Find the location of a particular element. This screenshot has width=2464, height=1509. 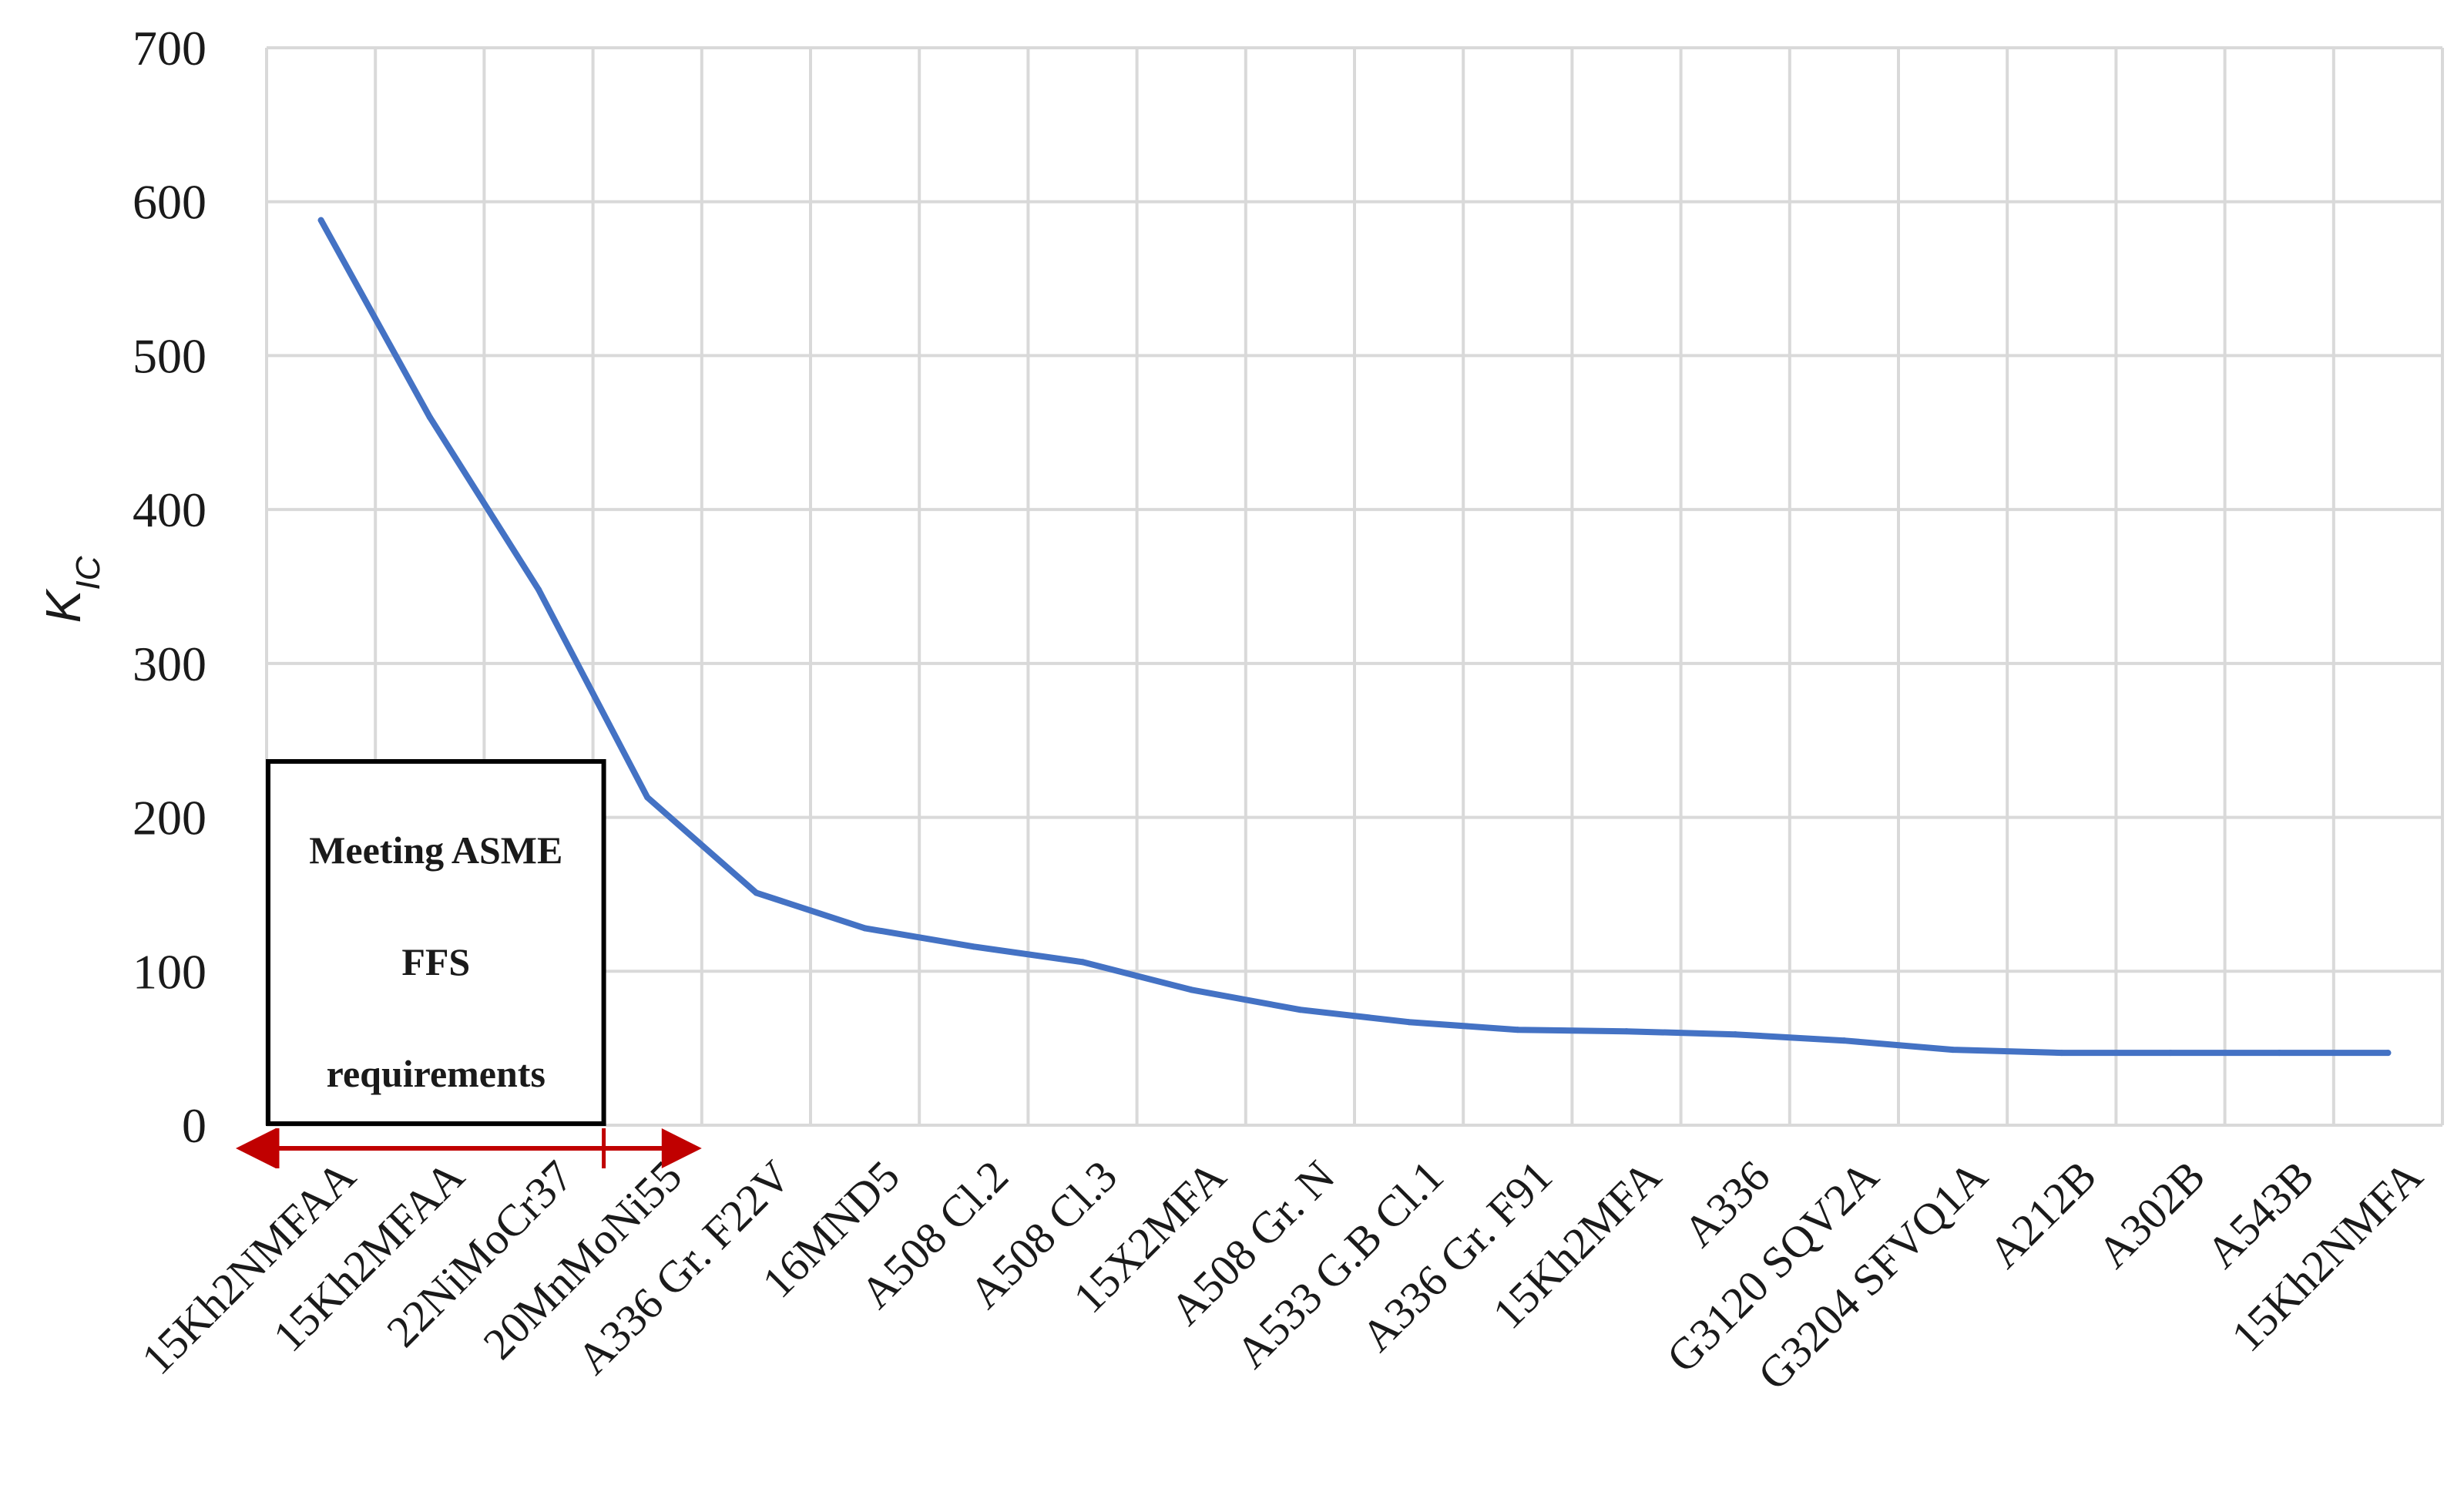

y-tick-label: 100 is located at coordinates (170, 971).